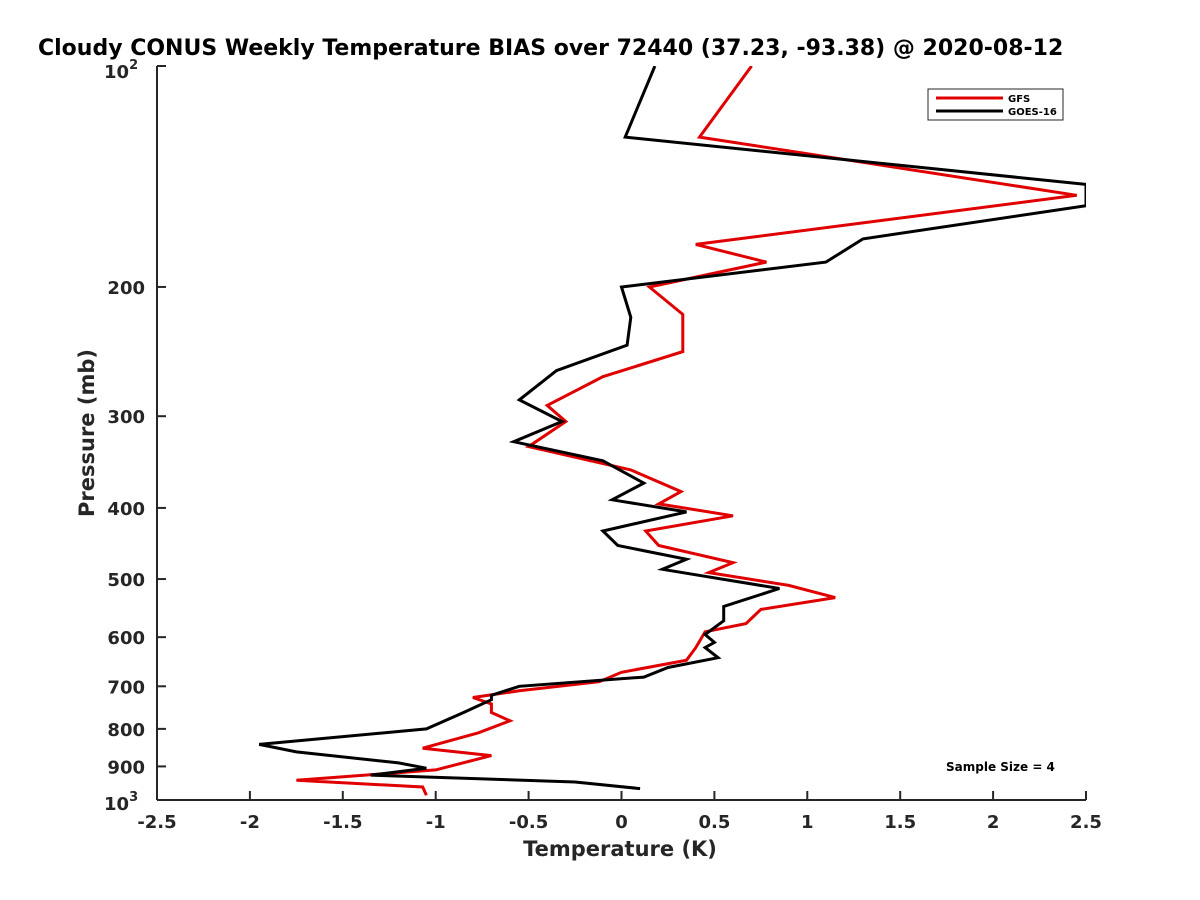  I want to click on x-ticks: -2.5 -2 -1.5 -1 -0.5 0 0.5 1 1.5 2 2.5, so click(619, 812).